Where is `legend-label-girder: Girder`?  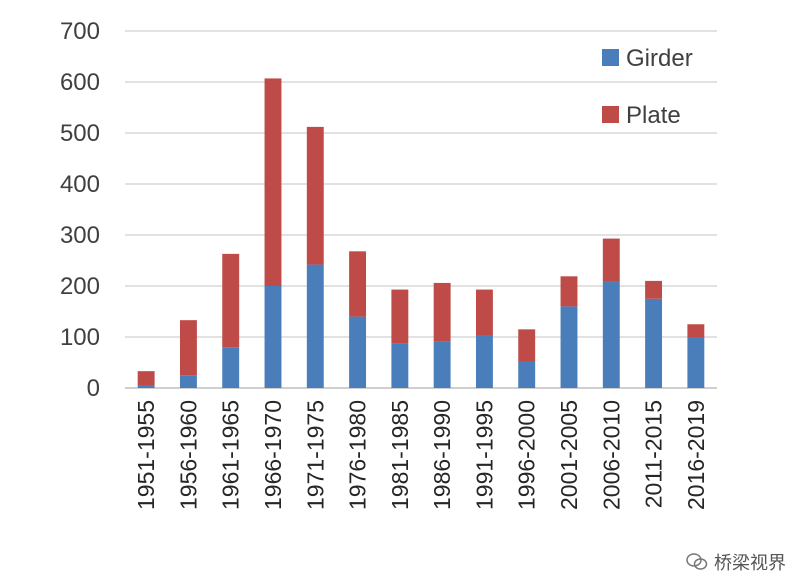 legend-label-girder: Girder is located at coordinates (659, 58).